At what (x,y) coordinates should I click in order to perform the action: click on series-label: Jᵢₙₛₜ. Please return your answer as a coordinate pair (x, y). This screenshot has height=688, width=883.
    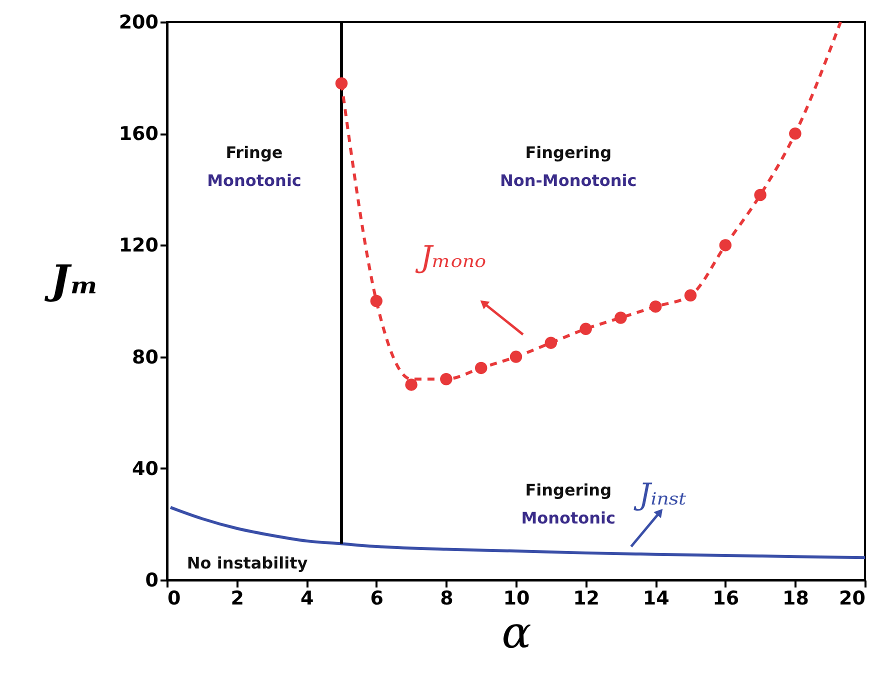
    Looking at the image, I should click on (660, 494).